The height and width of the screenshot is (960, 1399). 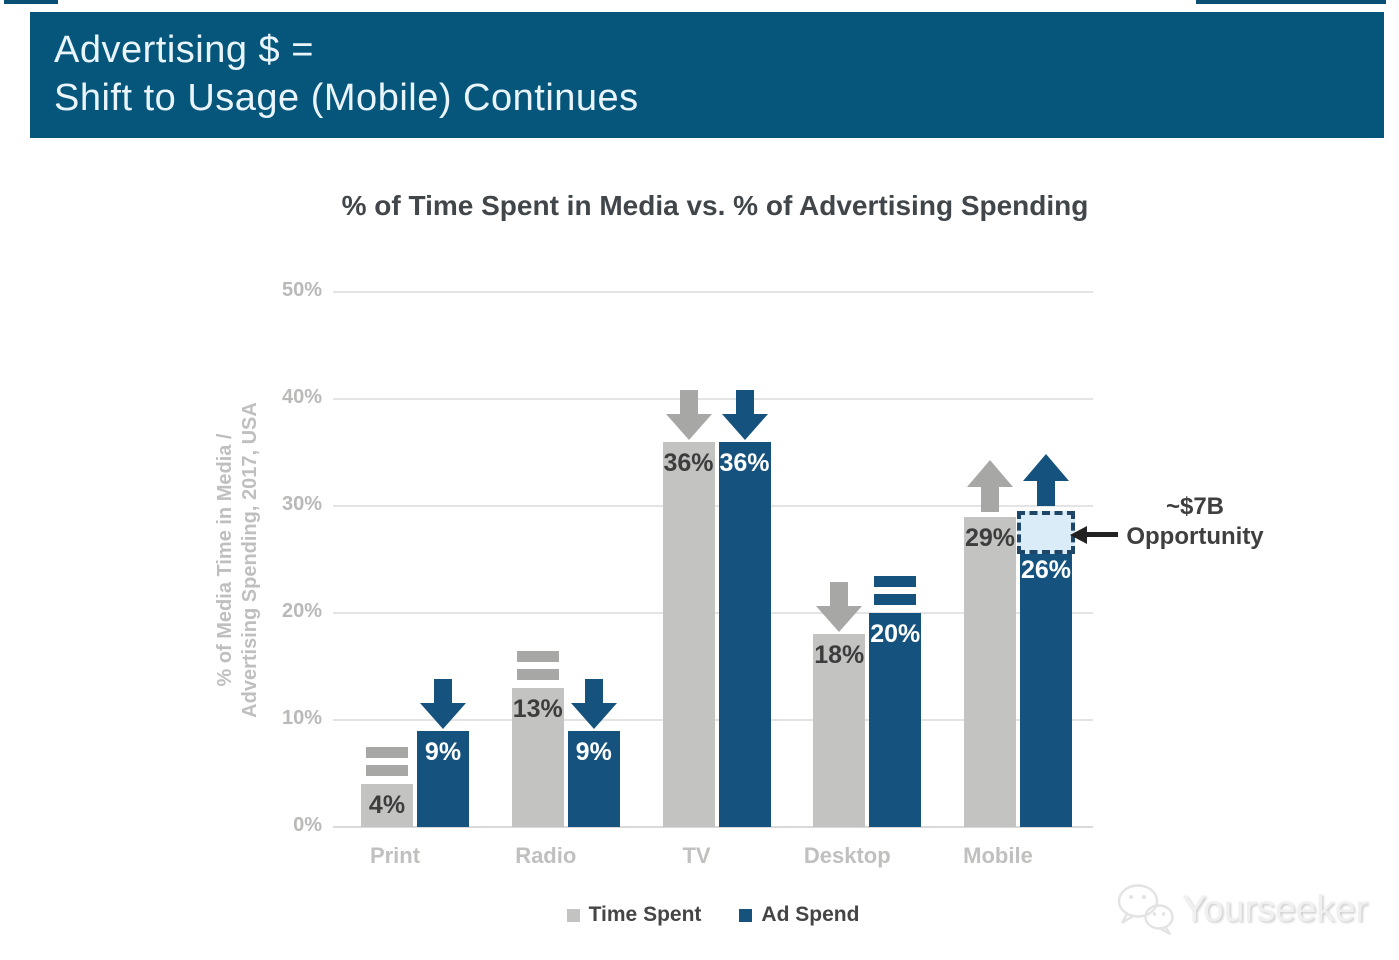 What do you see at coordinates (593, 778) in the screenshot?
I see `bar-radio-ad-spend` at bounding box center [593, 778].